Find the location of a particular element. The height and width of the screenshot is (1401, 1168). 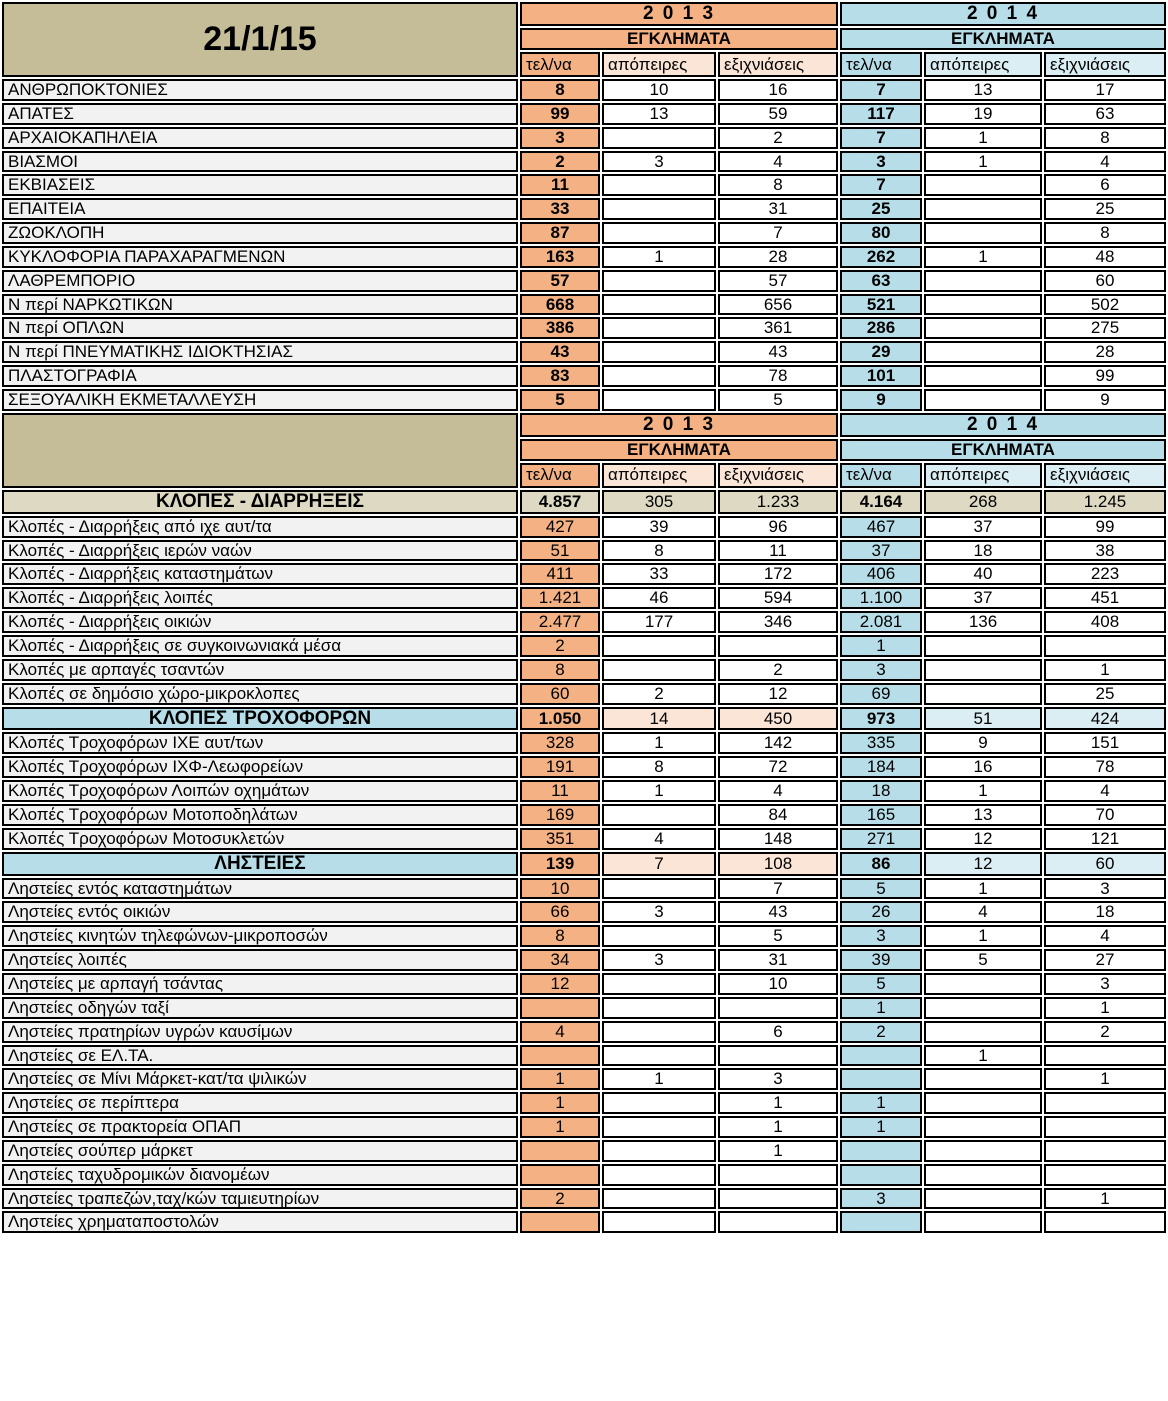

value-cell: 328 is located at coordinates (560, 743).